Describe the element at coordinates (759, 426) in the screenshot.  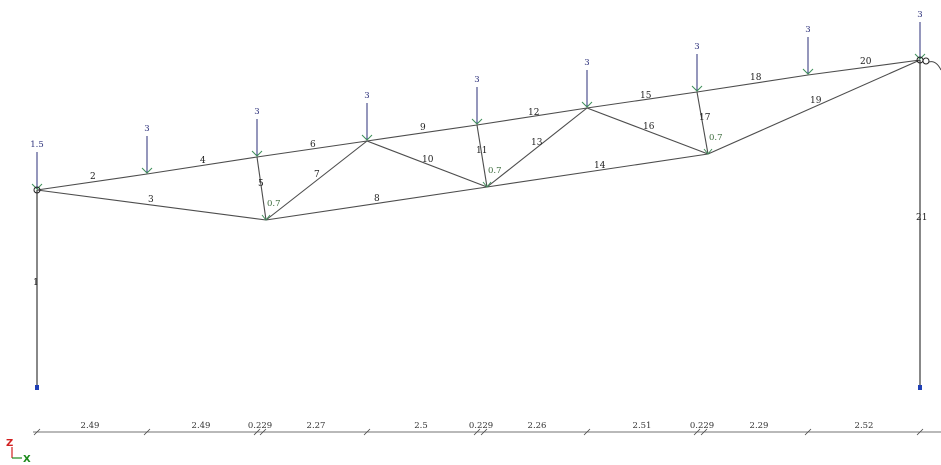
I see `dimension-value: 2.29` at that location.